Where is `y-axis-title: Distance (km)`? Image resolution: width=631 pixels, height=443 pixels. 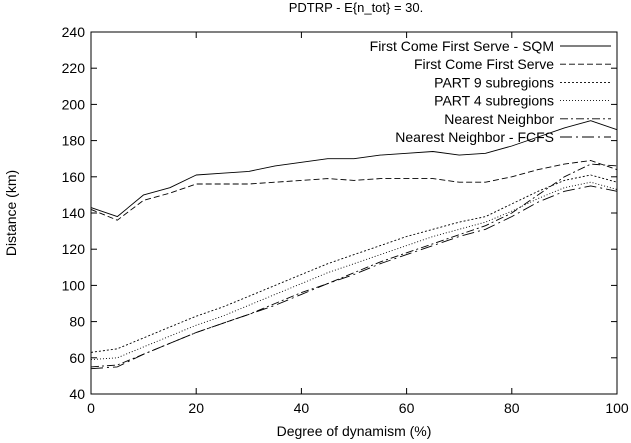 y-axis-title: Distance (km) is located at coordinates (11, 213).